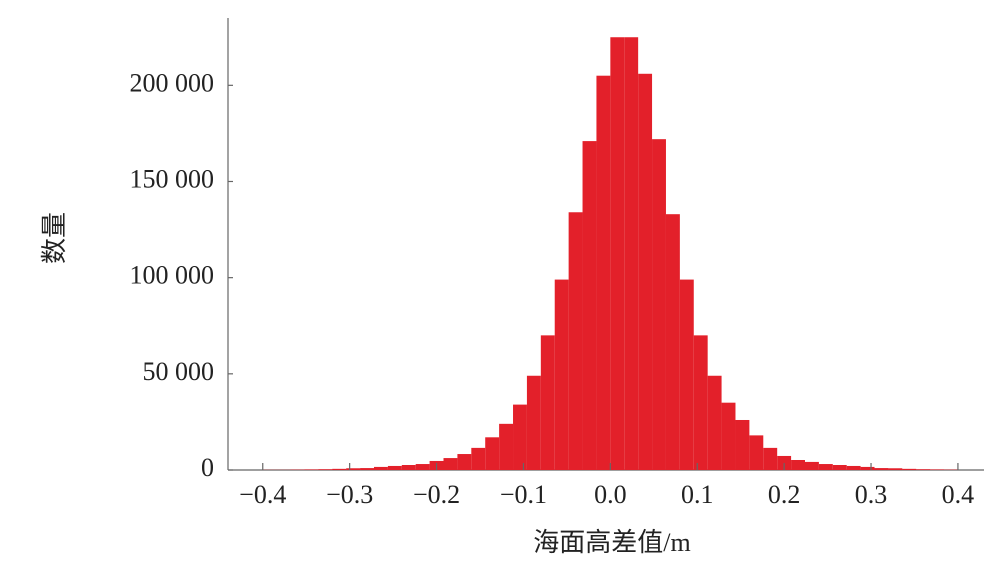 This screenshot has height=568, width=1007. I want to click on x-tick-label: 0.3, so click(871, 494).